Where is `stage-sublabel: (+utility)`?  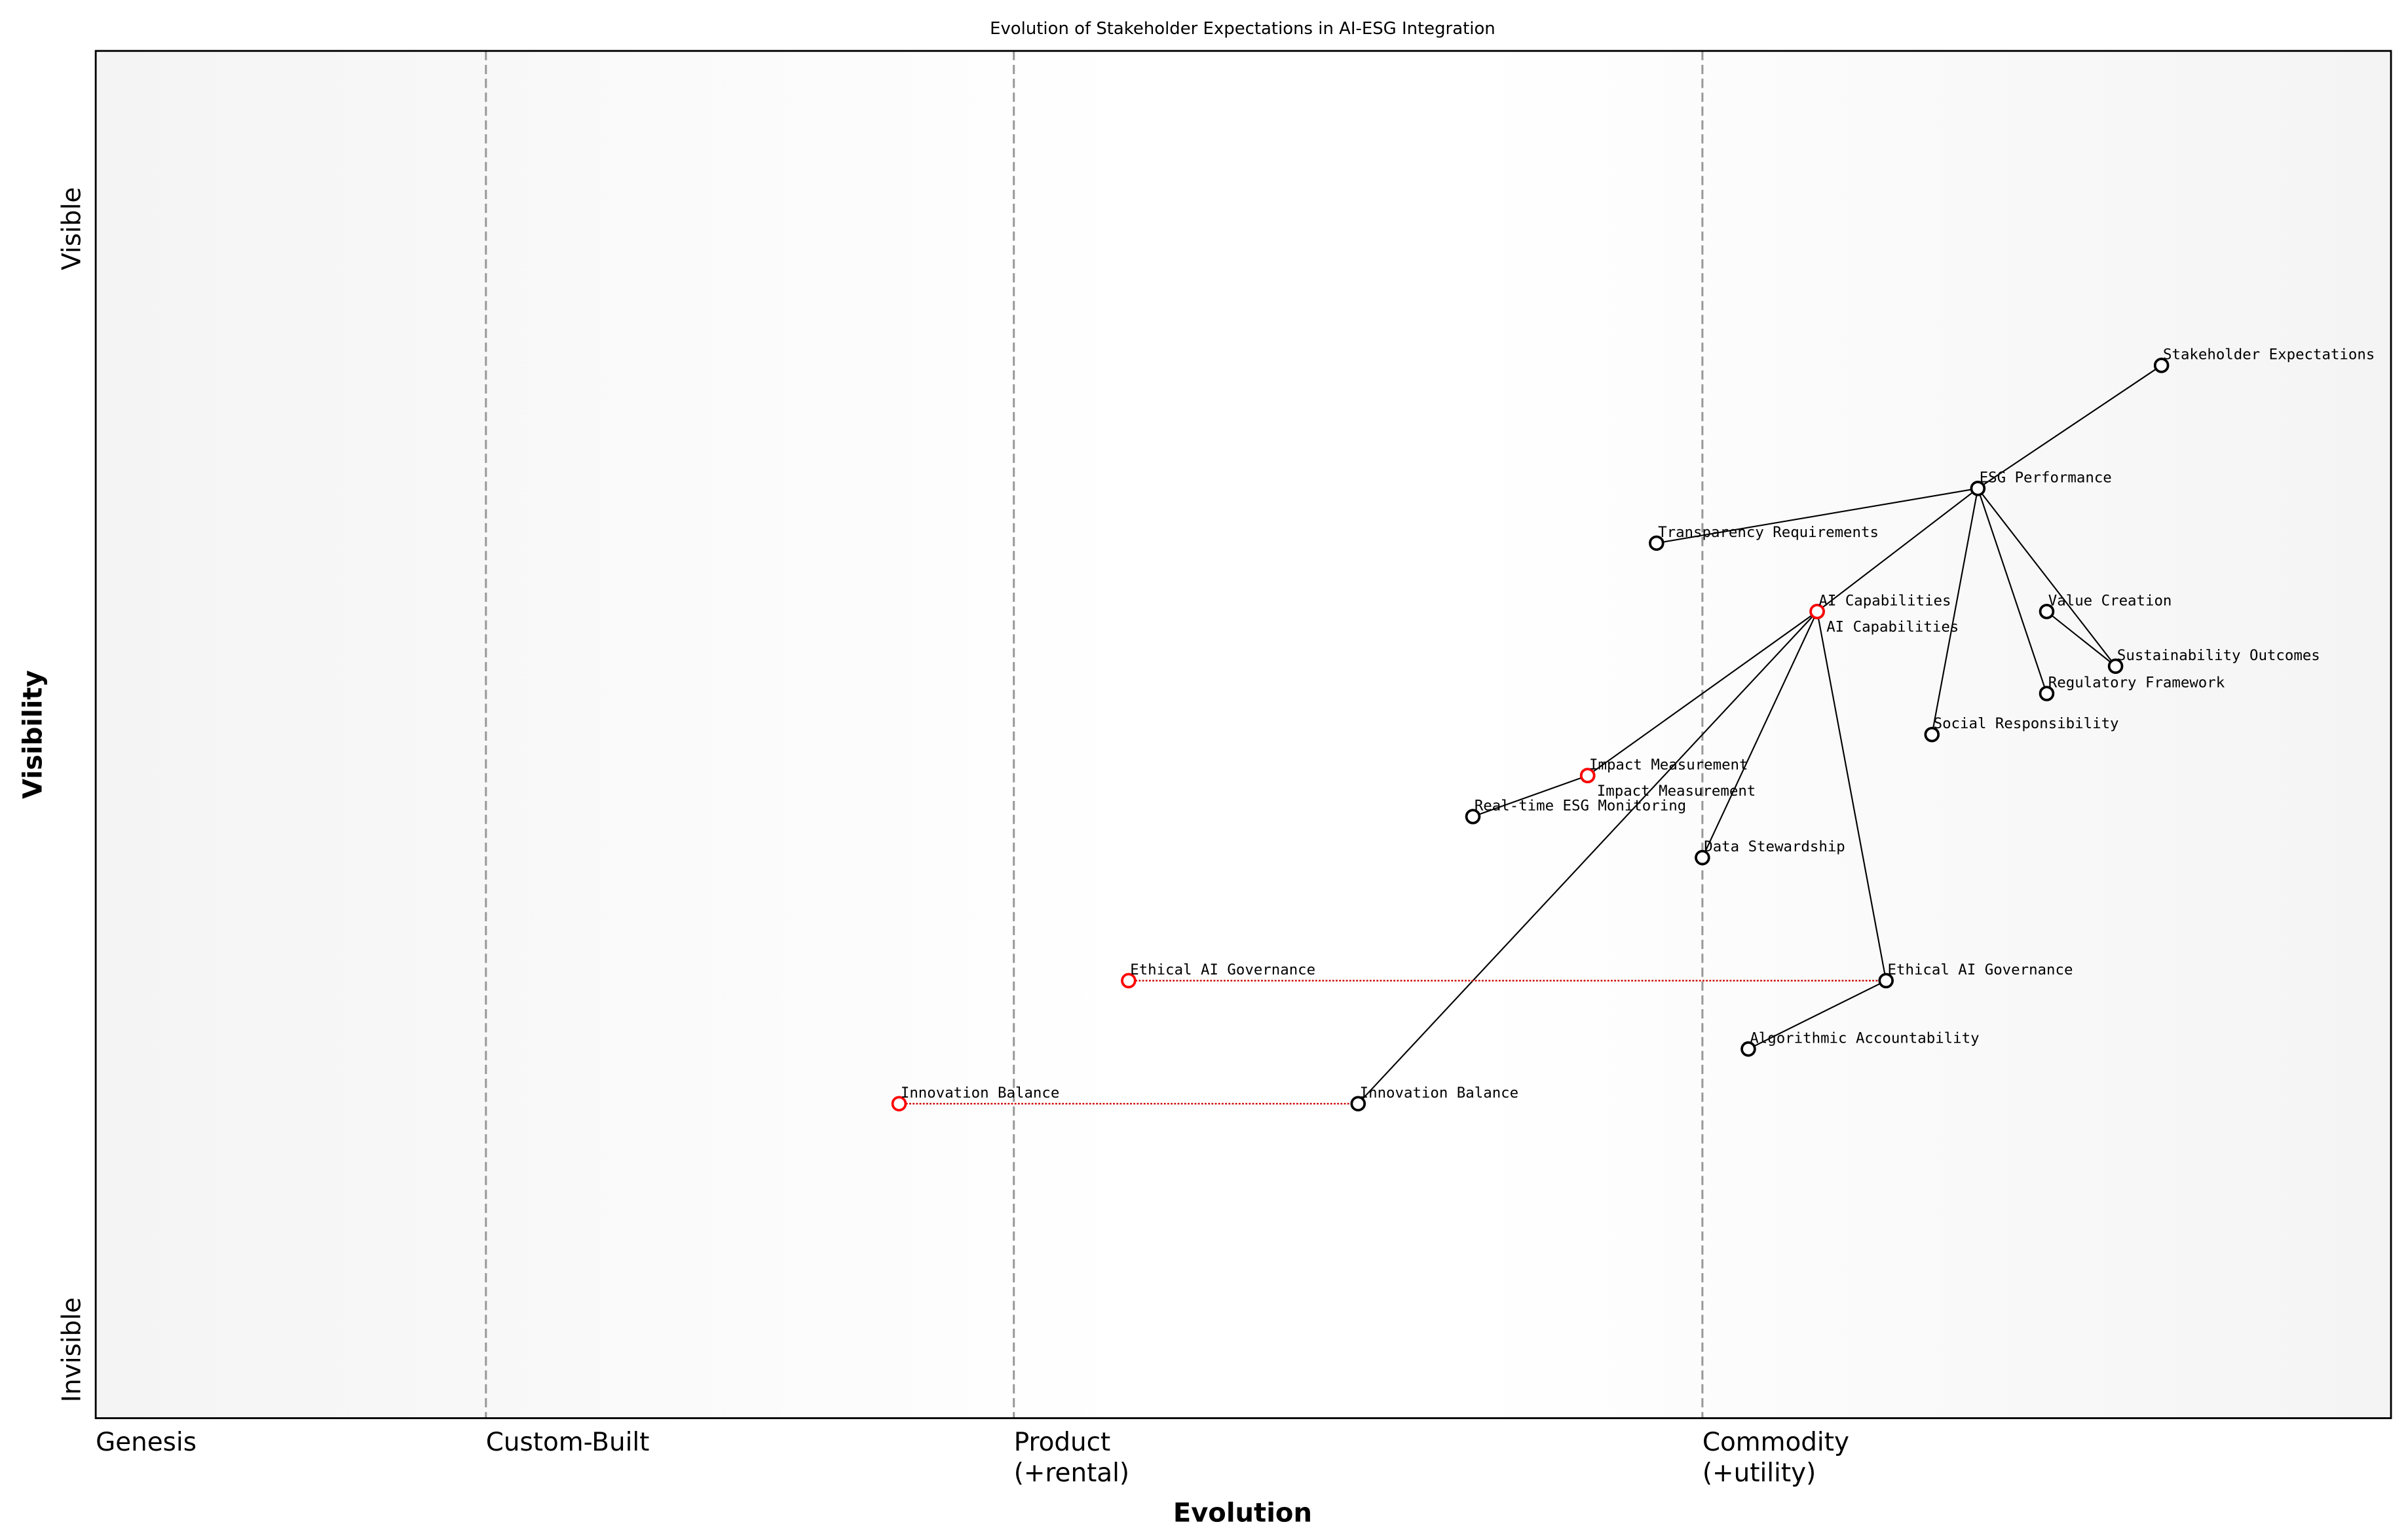 stage-sublabel: (+utility) is located at coordinates (1759, 1473).